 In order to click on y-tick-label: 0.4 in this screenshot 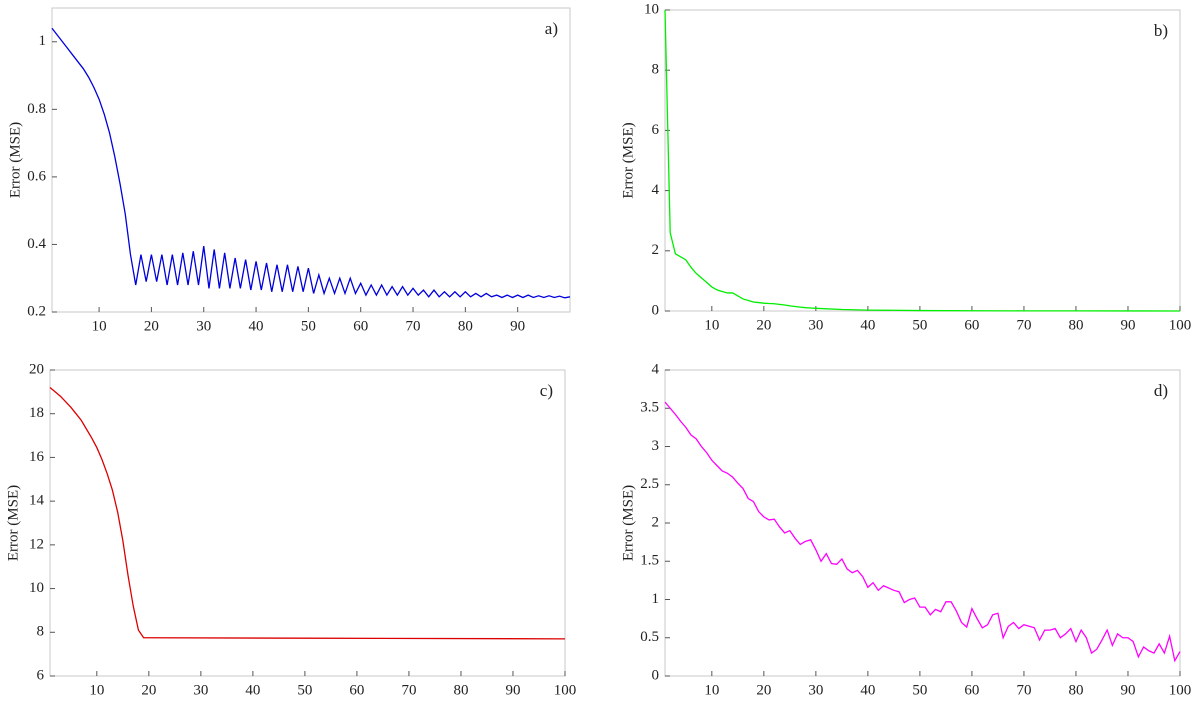, I will do `click(36, 244)`.